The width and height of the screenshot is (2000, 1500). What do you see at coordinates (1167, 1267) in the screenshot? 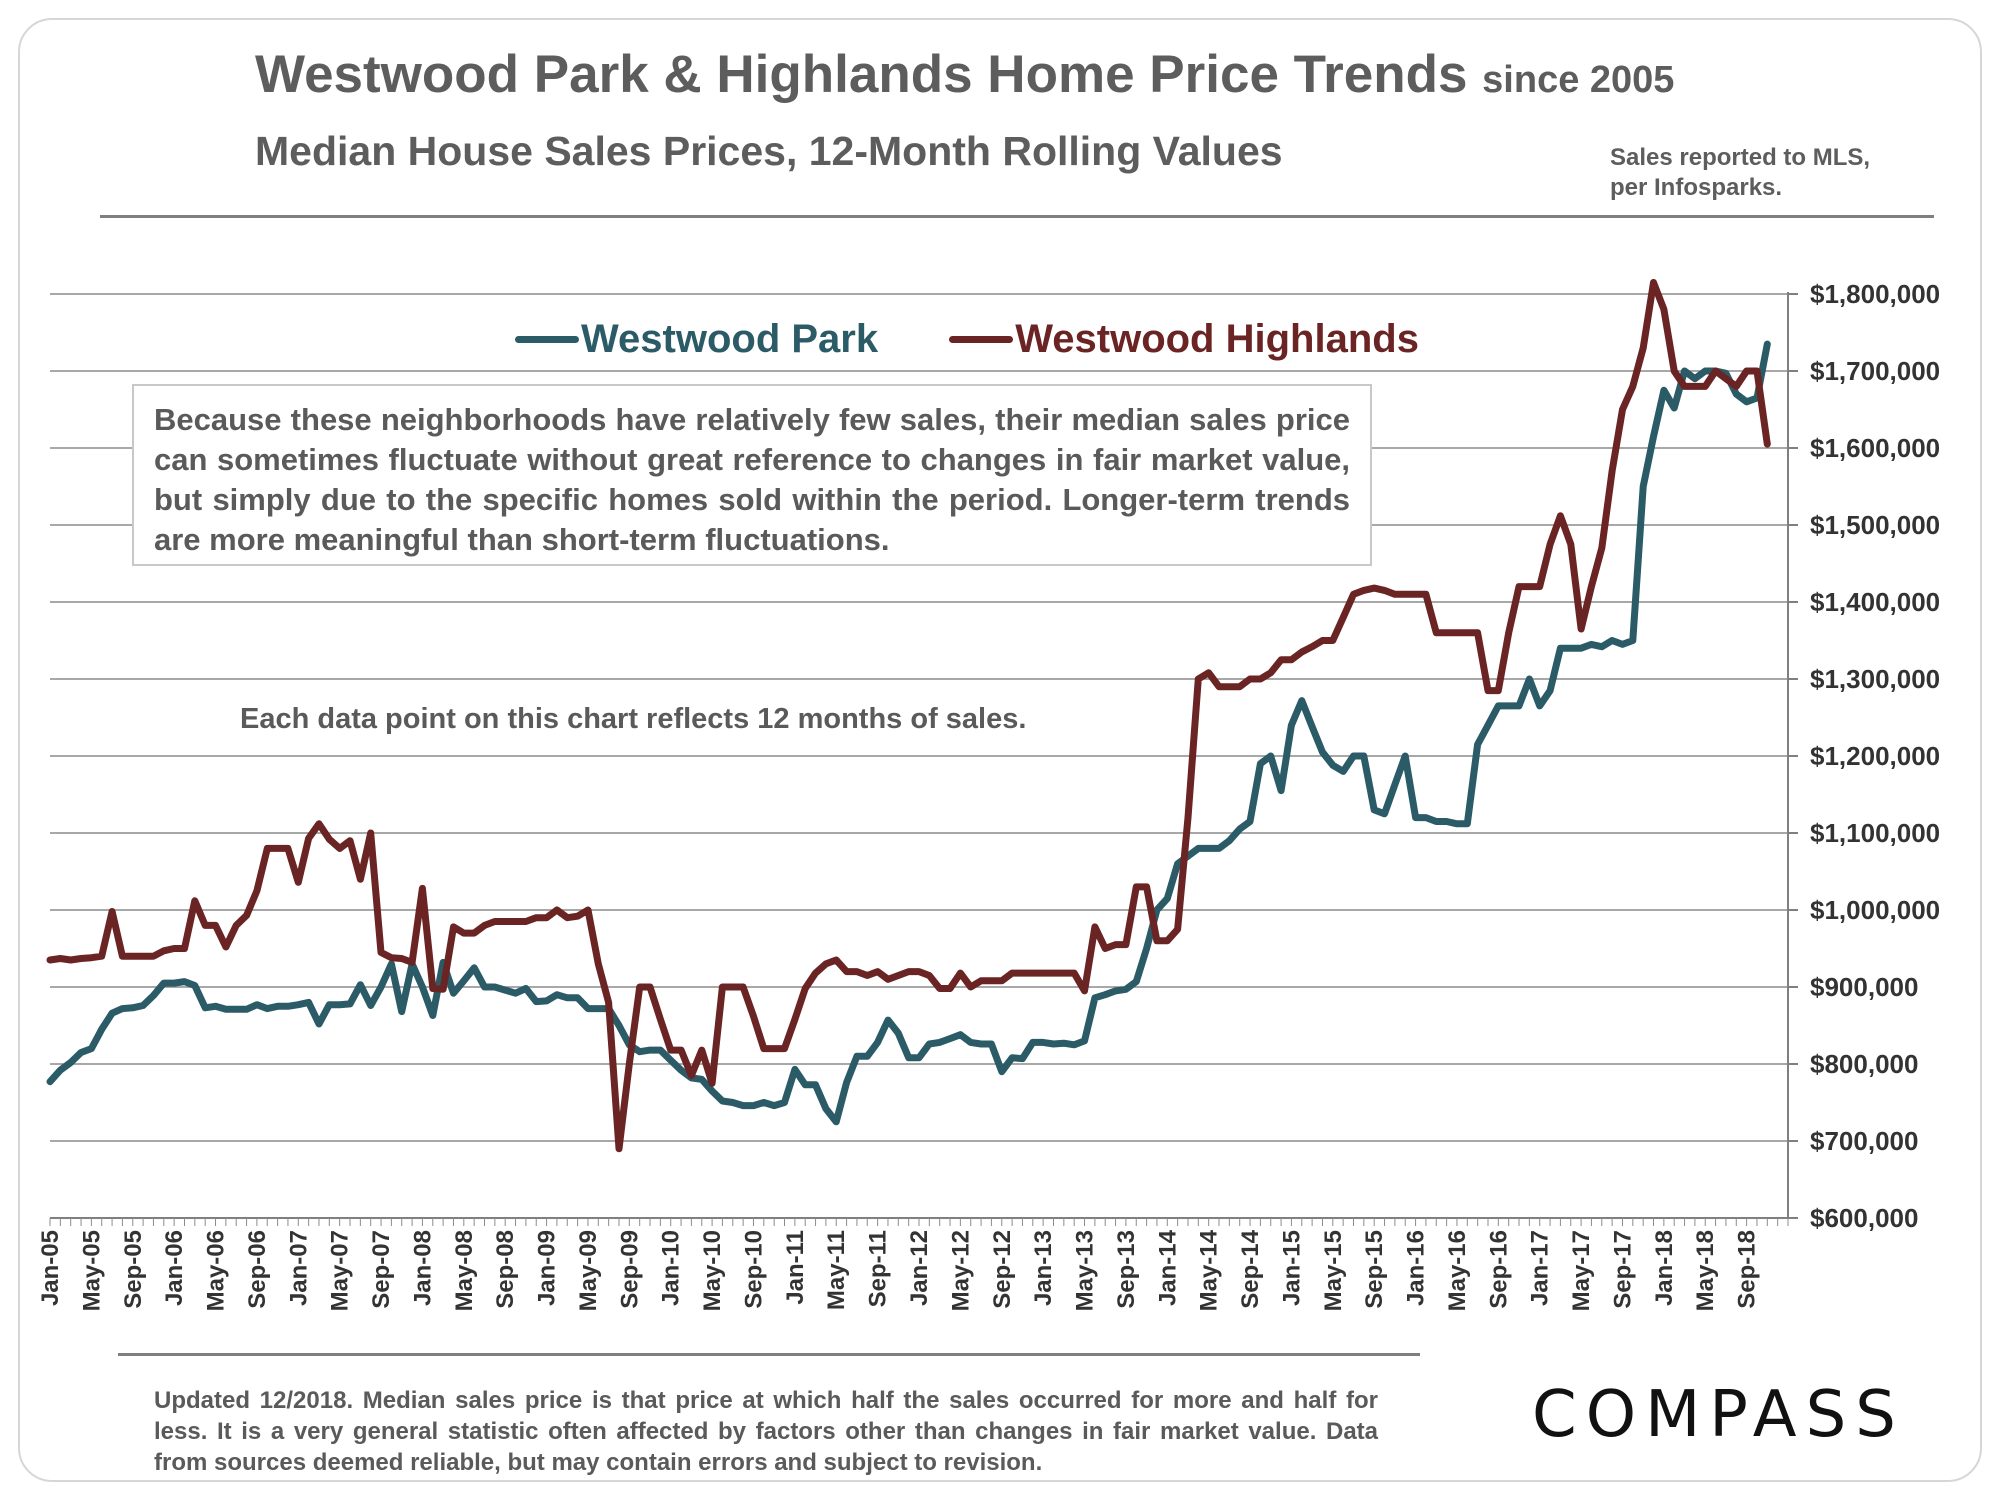
I see `x-tick-label: Jan-14` at bounding box center [1167, 1267].